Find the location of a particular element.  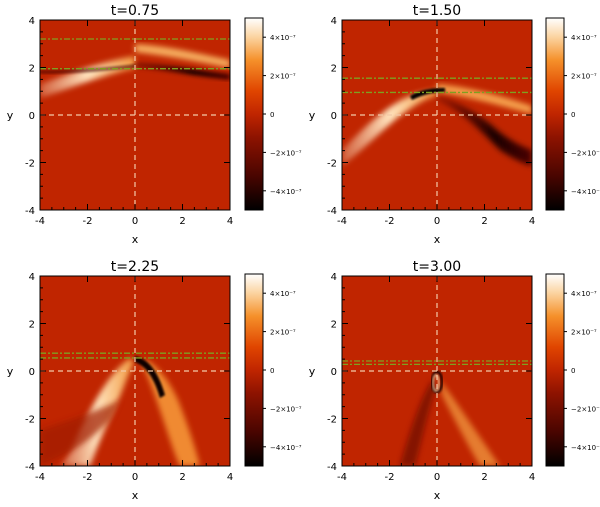

dark-loop is located at coordinates (437, 382).